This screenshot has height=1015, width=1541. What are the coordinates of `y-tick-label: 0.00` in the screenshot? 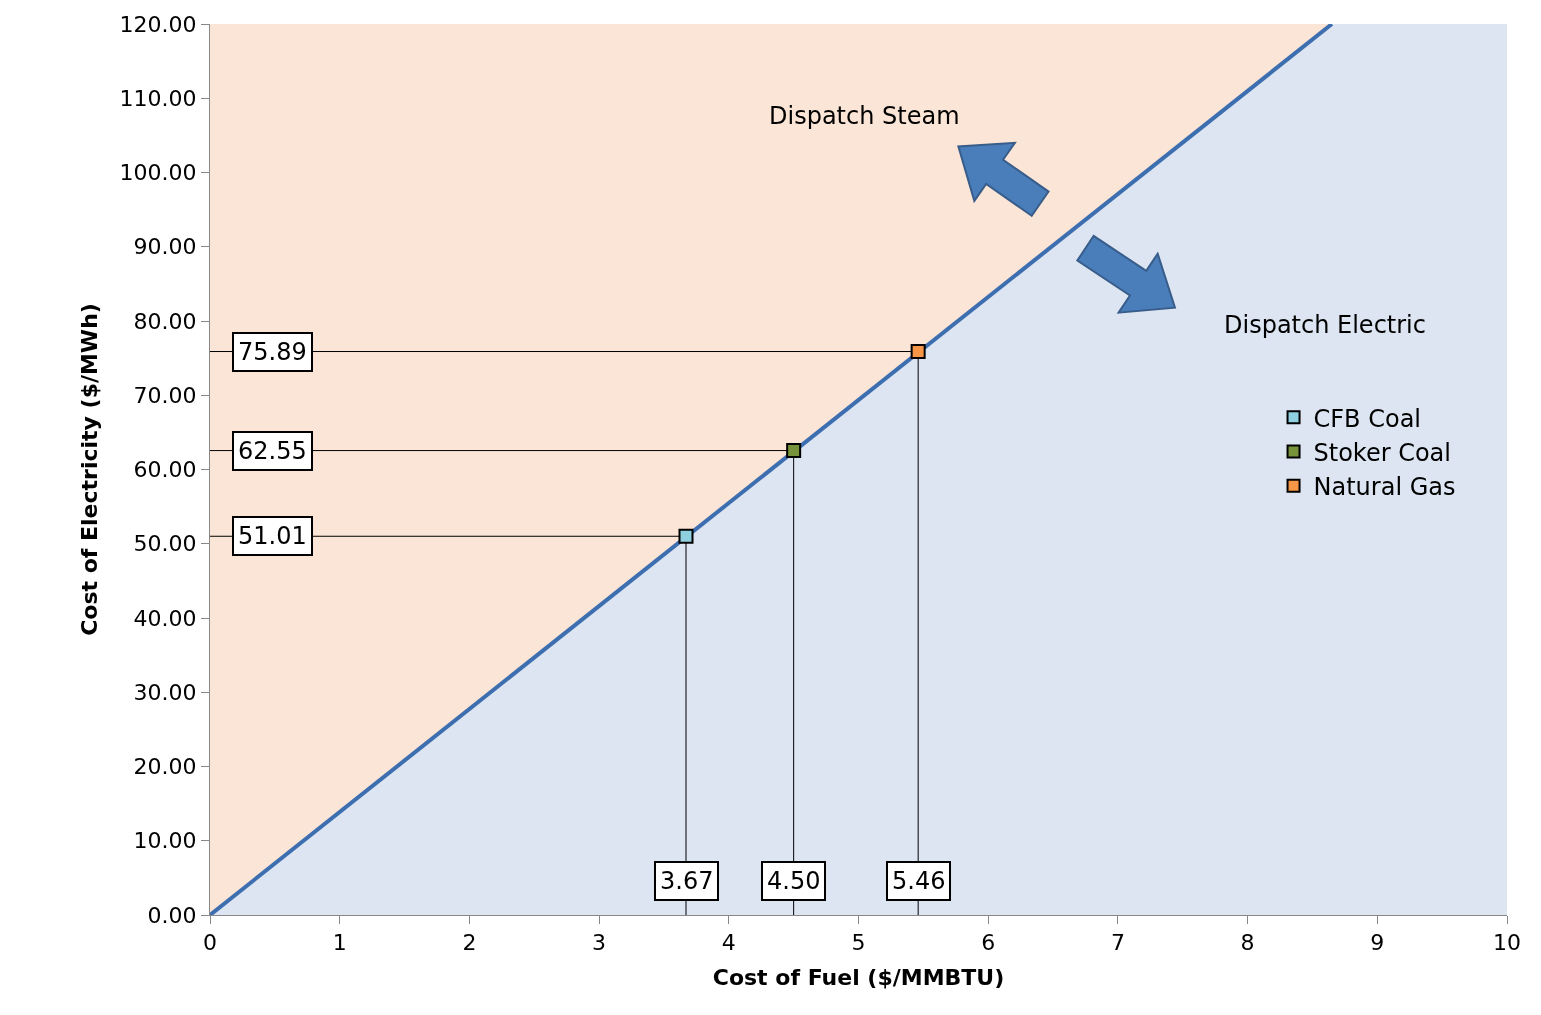 It's located at (172, 915).